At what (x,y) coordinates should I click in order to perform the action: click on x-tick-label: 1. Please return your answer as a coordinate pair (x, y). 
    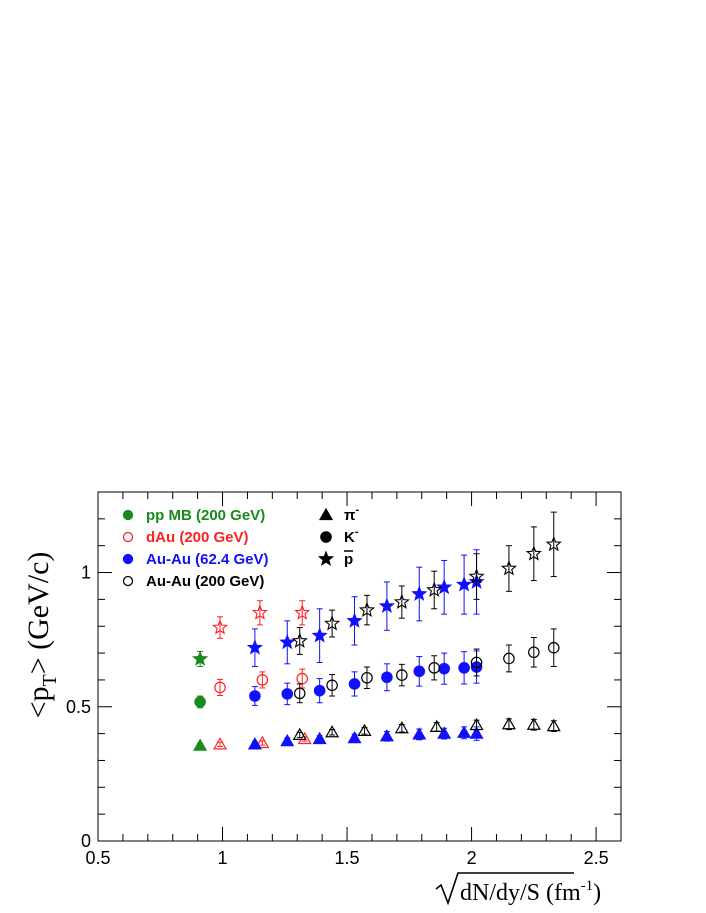
    Looking at the image, I should click on (223, 858).